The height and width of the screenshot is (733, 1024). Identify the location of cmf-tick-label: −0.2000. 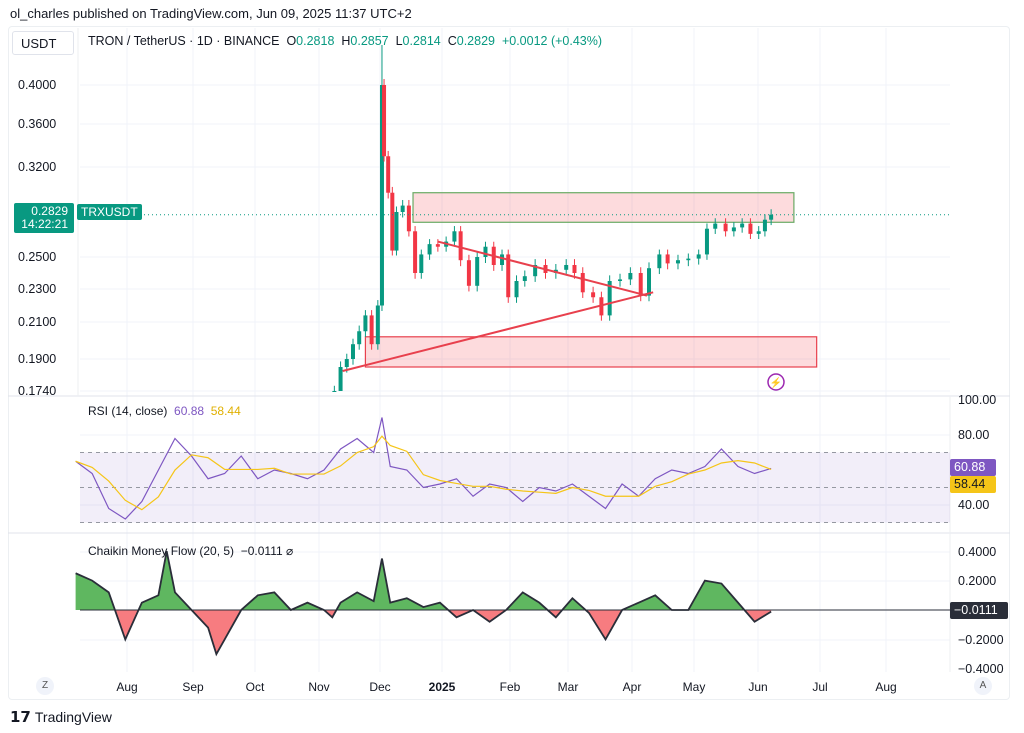
(981, 640).